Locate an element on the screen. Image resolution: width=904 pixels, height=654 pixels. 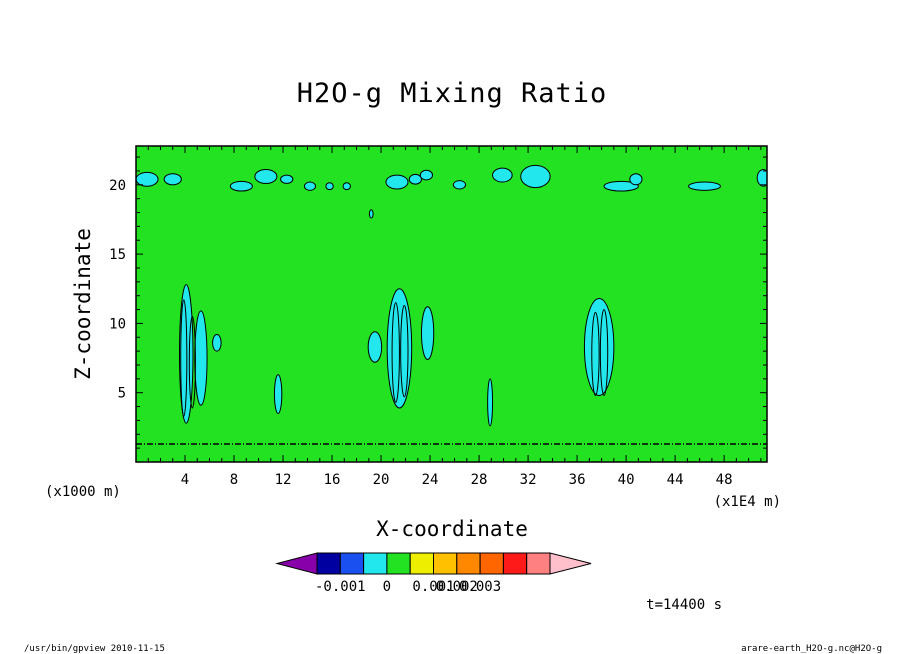
x-tick-label: 24 is located at coordinates (430, 480).